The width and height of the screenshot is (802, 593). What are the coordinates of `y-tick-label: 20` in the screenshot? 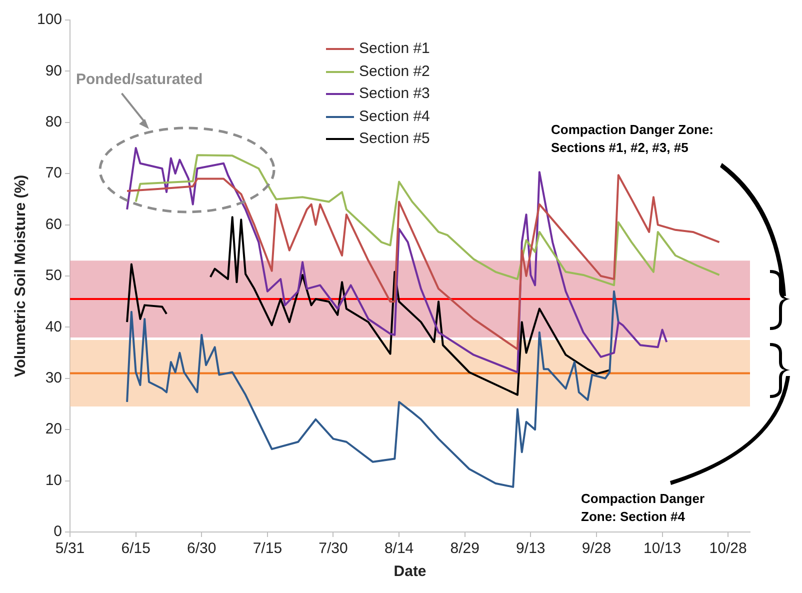 It's located at (53, 429).